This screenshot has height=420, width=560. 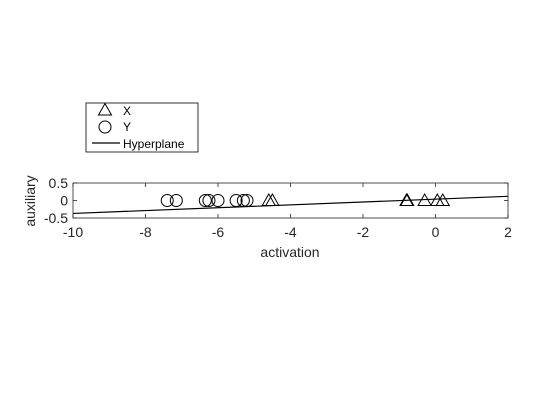 I want to click on x-tick-label: -8, so click(x=145, y=232).